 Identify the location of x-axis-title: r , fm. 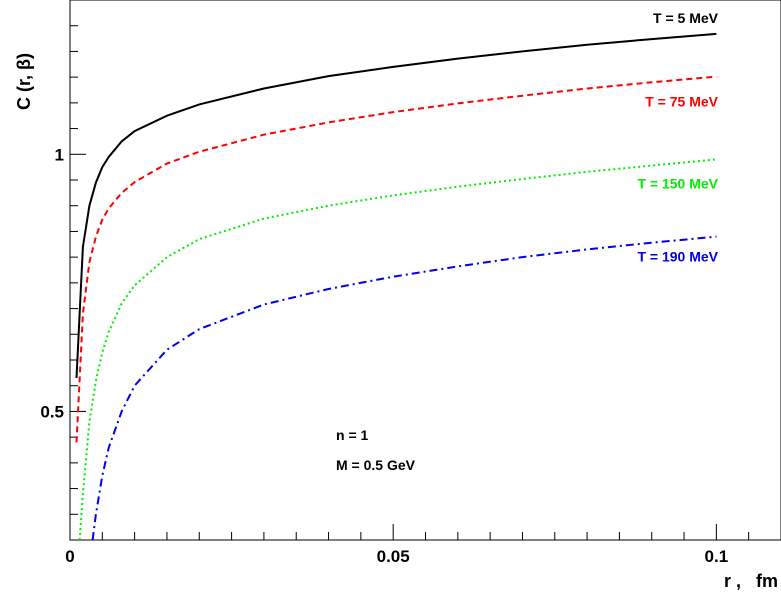
(751, 581).